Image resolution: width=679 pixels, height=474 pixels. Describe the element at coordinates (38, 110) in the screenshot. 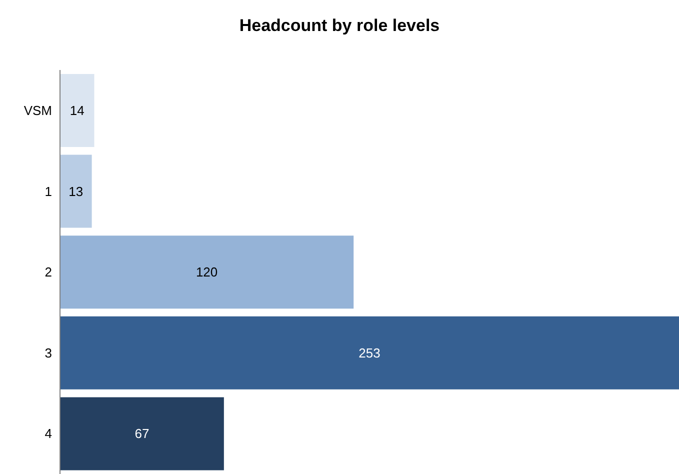

I see `y-tick-label: VSM` at that location.